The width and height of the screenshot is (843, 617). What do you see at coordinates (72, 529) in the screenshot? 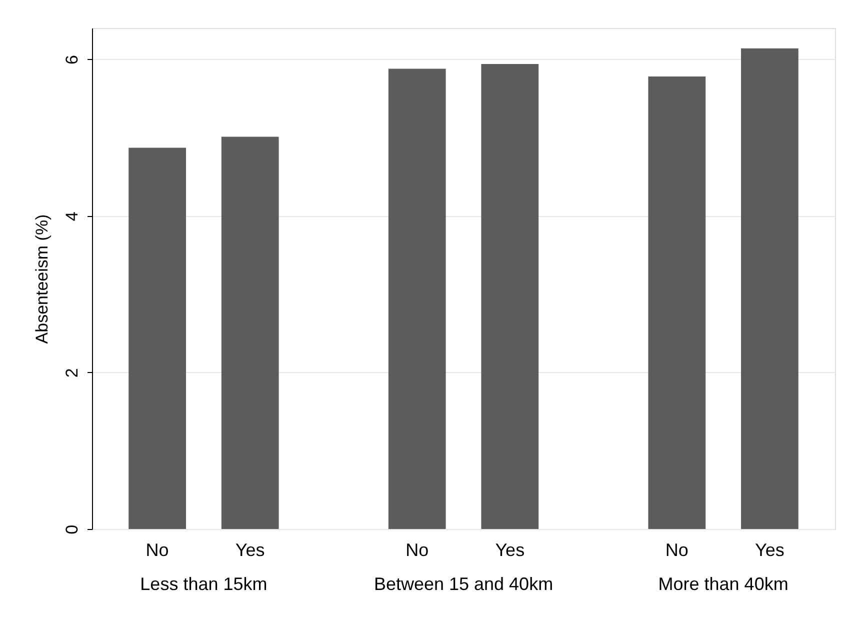
I see `y-tick-label: 0` at bounding box center [72, 529].